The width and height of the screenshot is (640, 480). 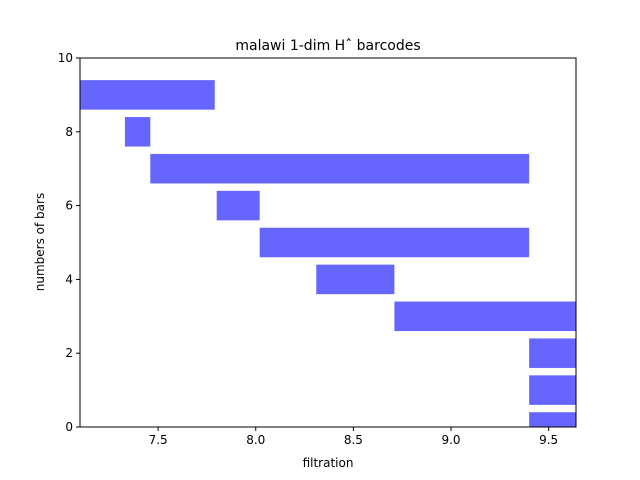 What do you see at coordinates (69, 132) in the screenshot?
I see `y-tick-label: 8` at bounding box center [69, 132].